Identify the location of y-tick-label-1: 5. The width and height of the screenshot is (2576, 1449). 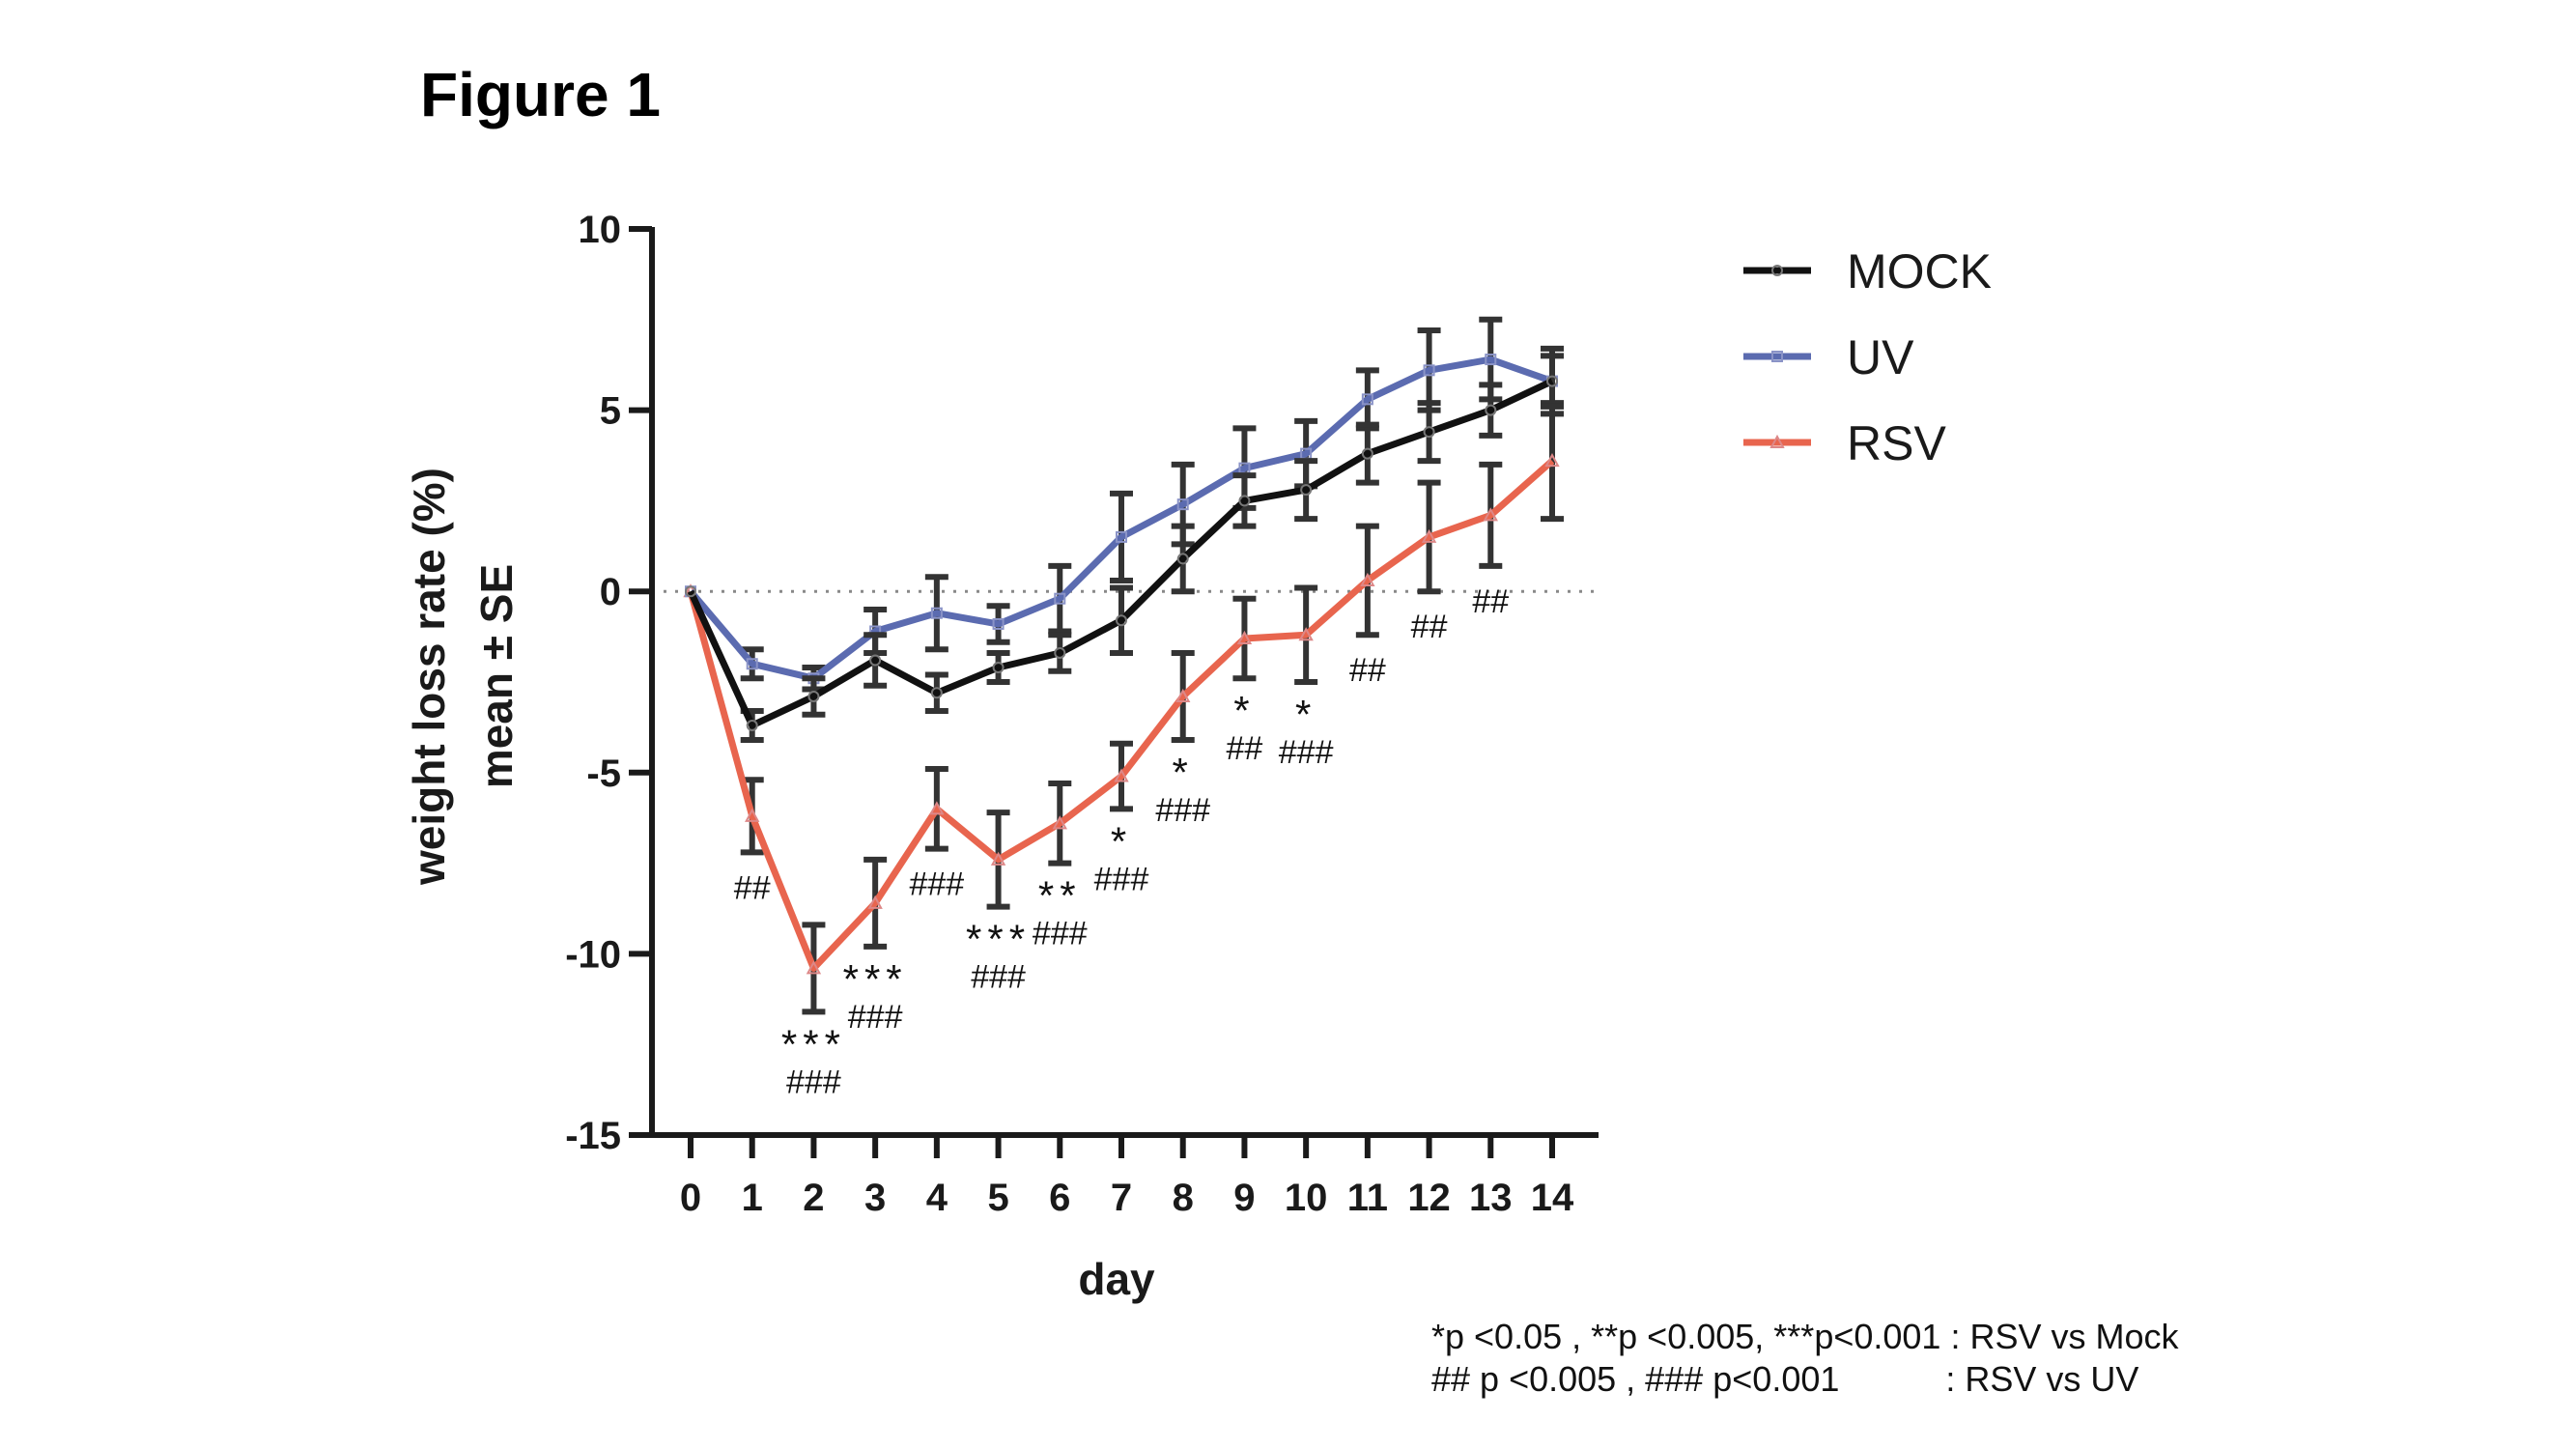
(610, 411).